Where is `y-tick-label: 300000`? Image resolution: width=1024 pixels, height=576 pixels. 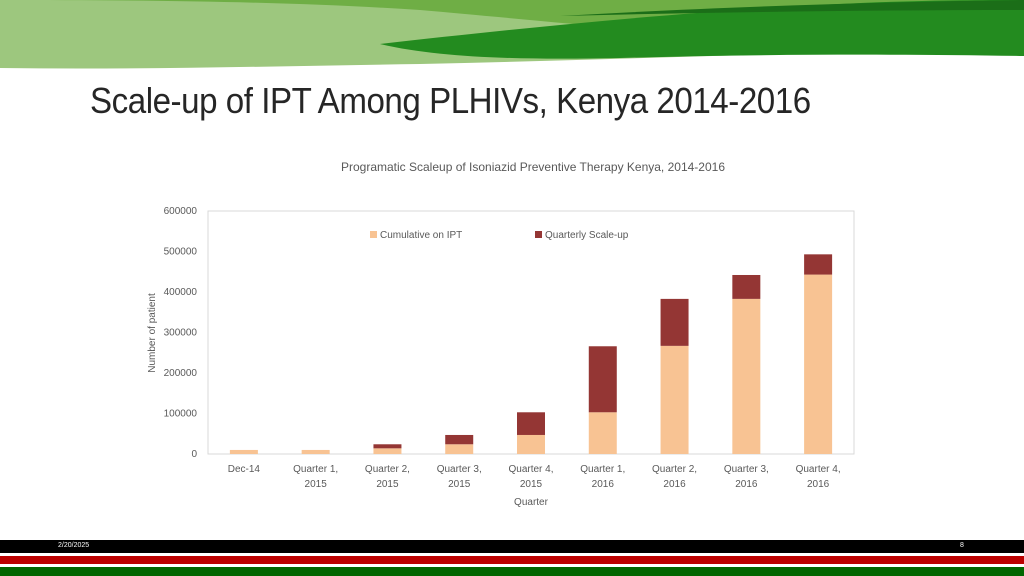 y-tick-label: 300000 is located at coordinates (181, 333).